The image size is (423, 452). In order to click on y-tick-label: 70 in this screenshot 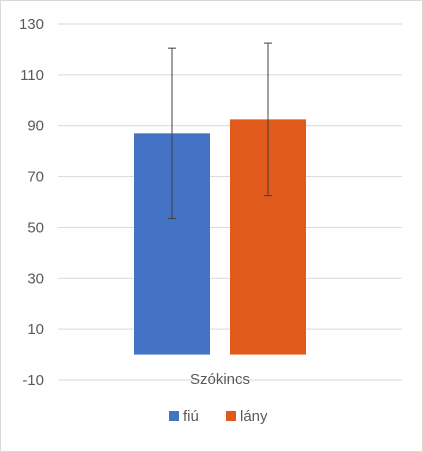, I will do `click(35, 177)`.